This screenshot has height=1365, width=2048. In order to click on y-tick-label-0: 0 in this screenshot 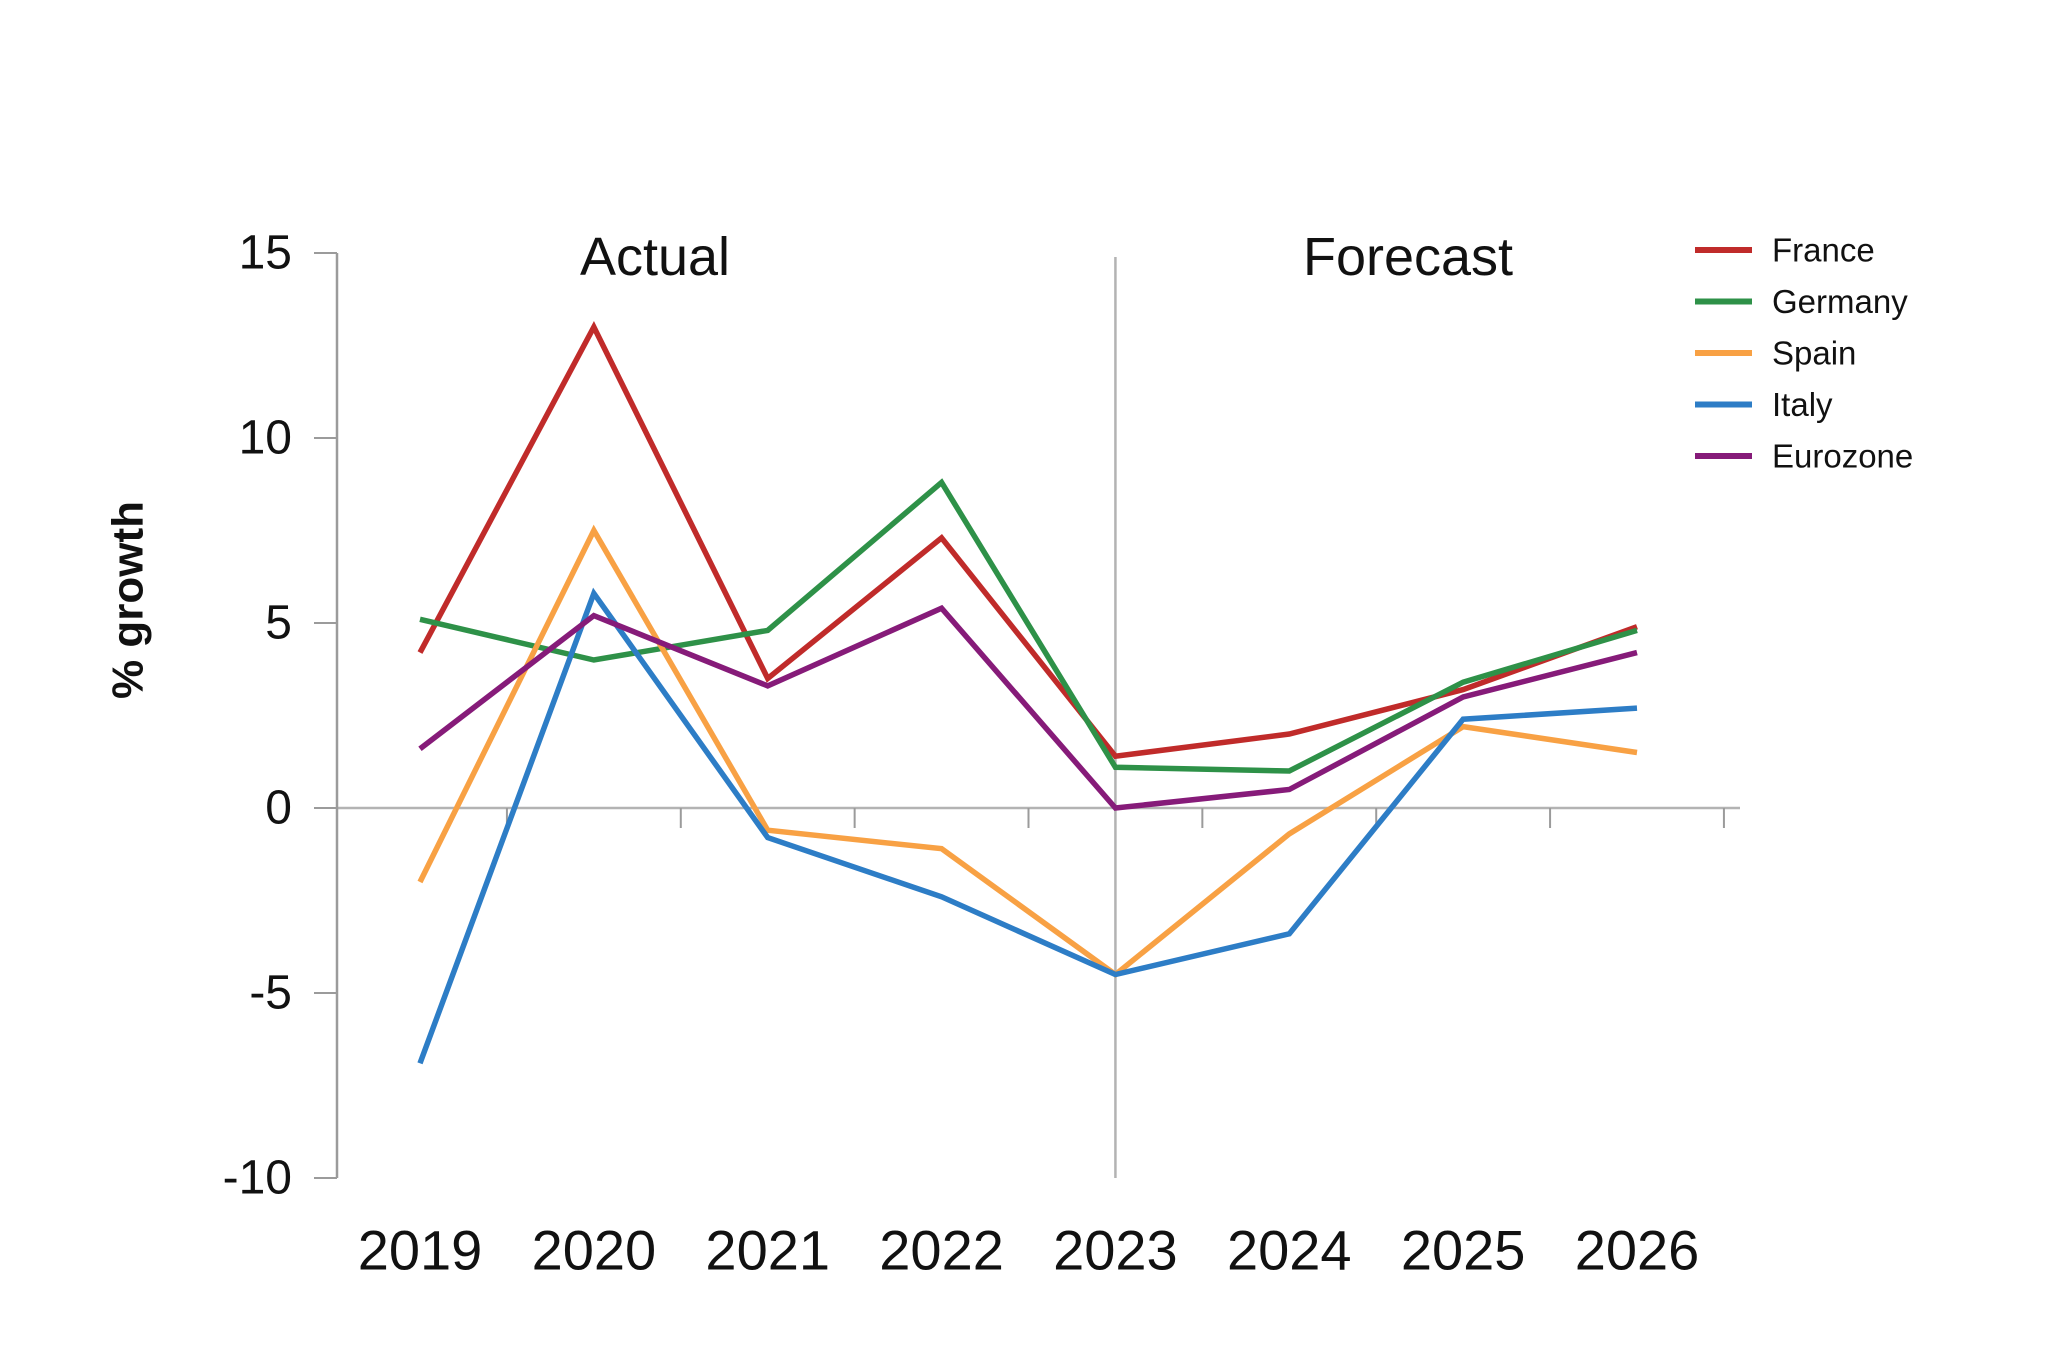, I will do `click(278, 808)`.